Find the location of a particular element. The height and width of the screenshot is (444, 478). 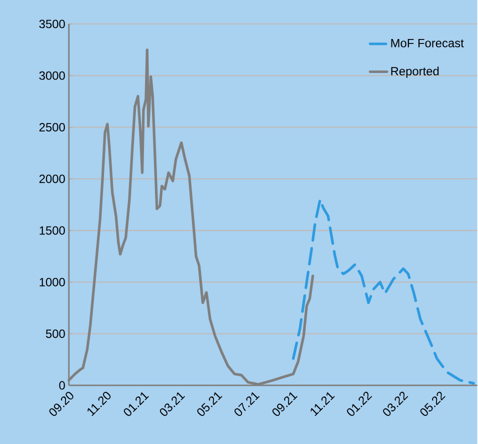

legend-label: Reported is located at coordinates (415, 72).